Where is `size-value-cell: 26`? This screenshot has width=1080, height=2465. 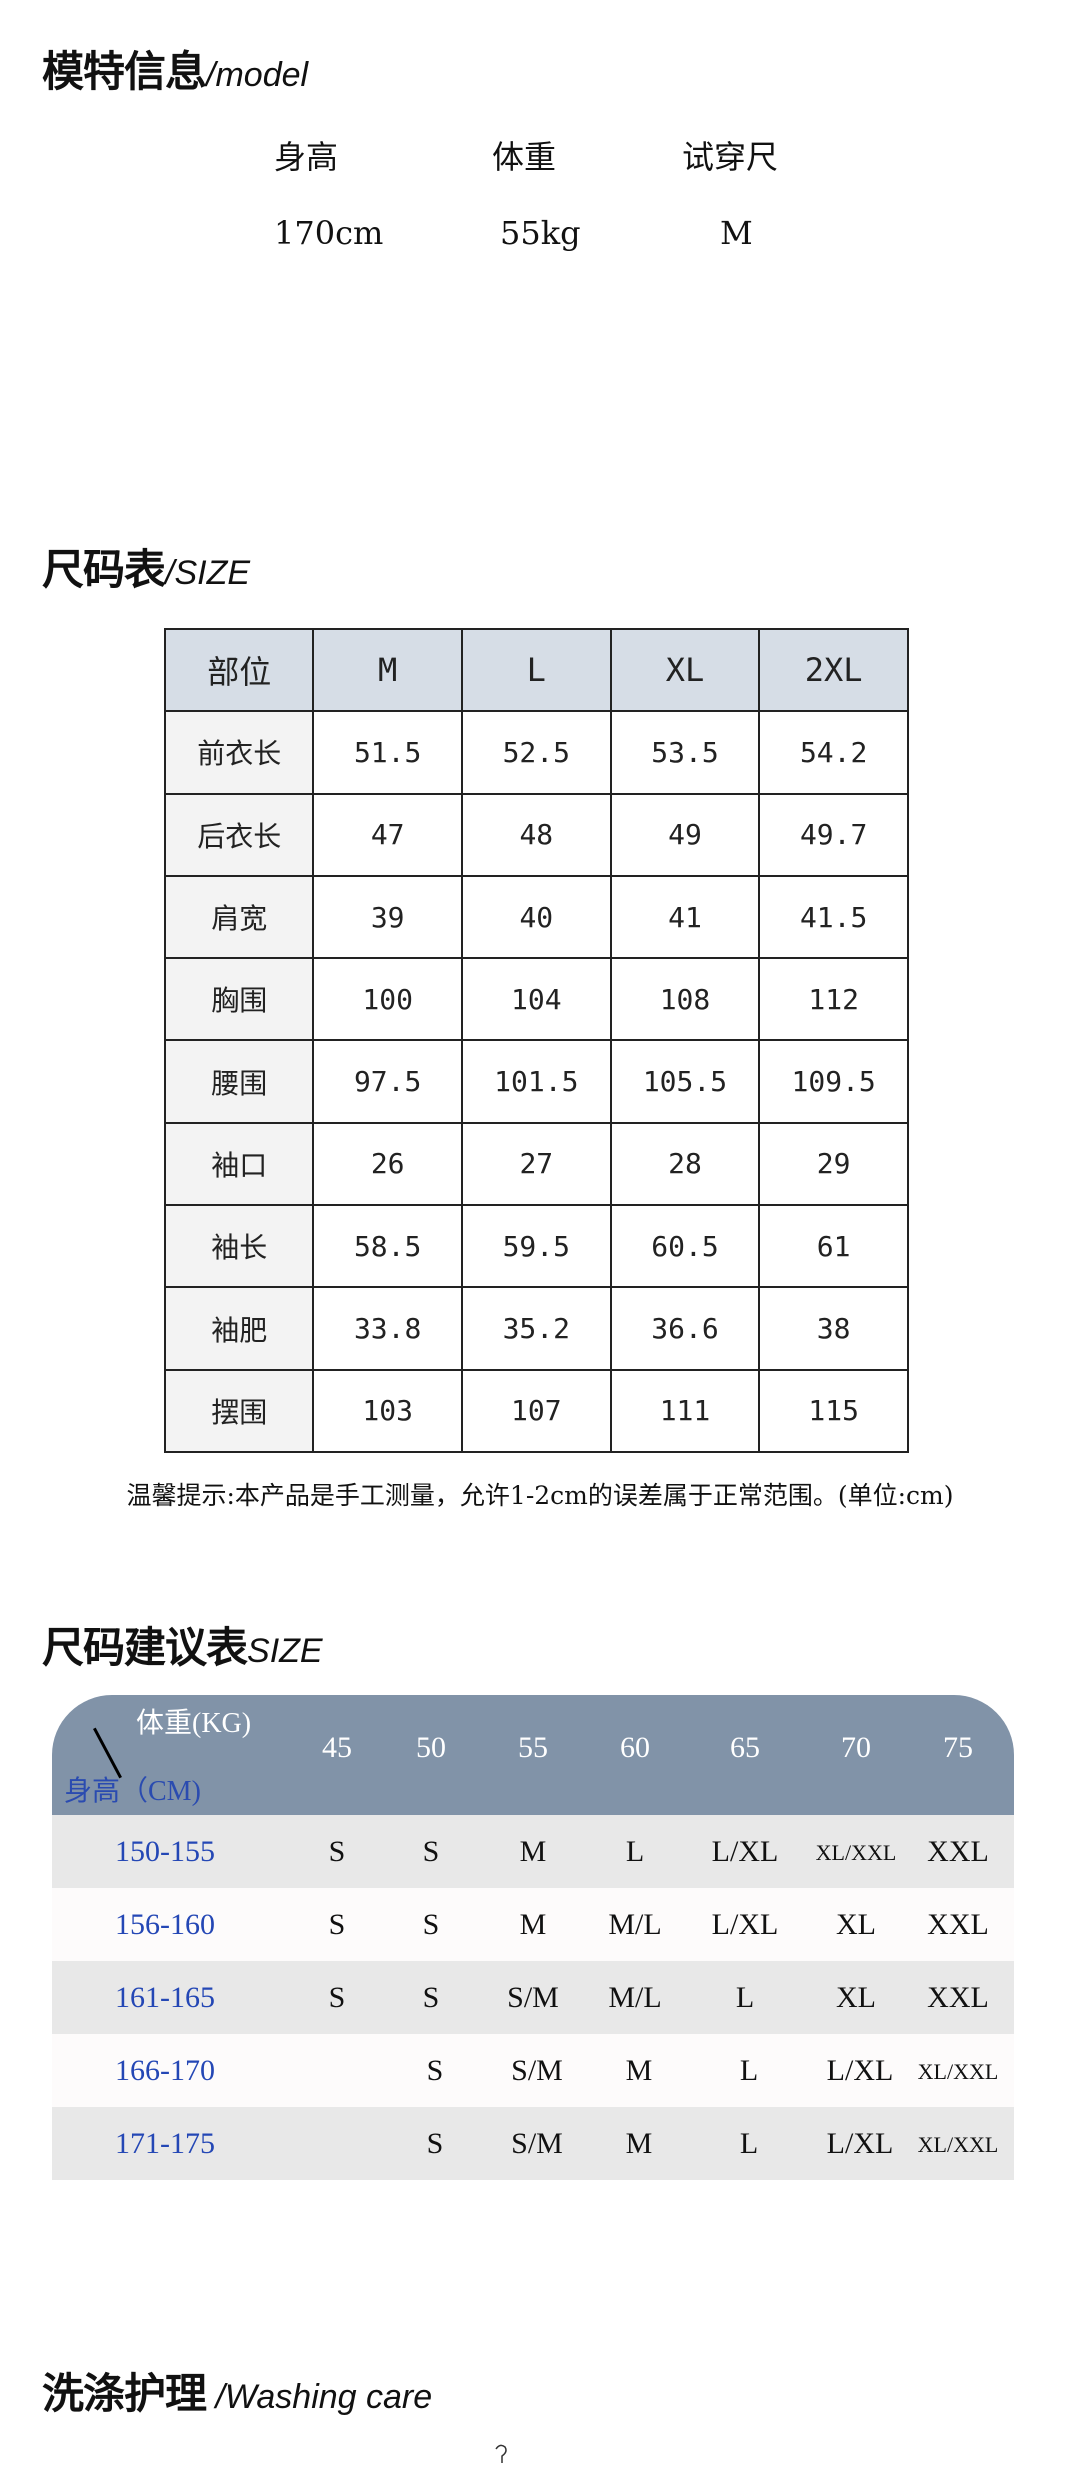 size-value-cell: 26 is located at coordinates (387, 1164).